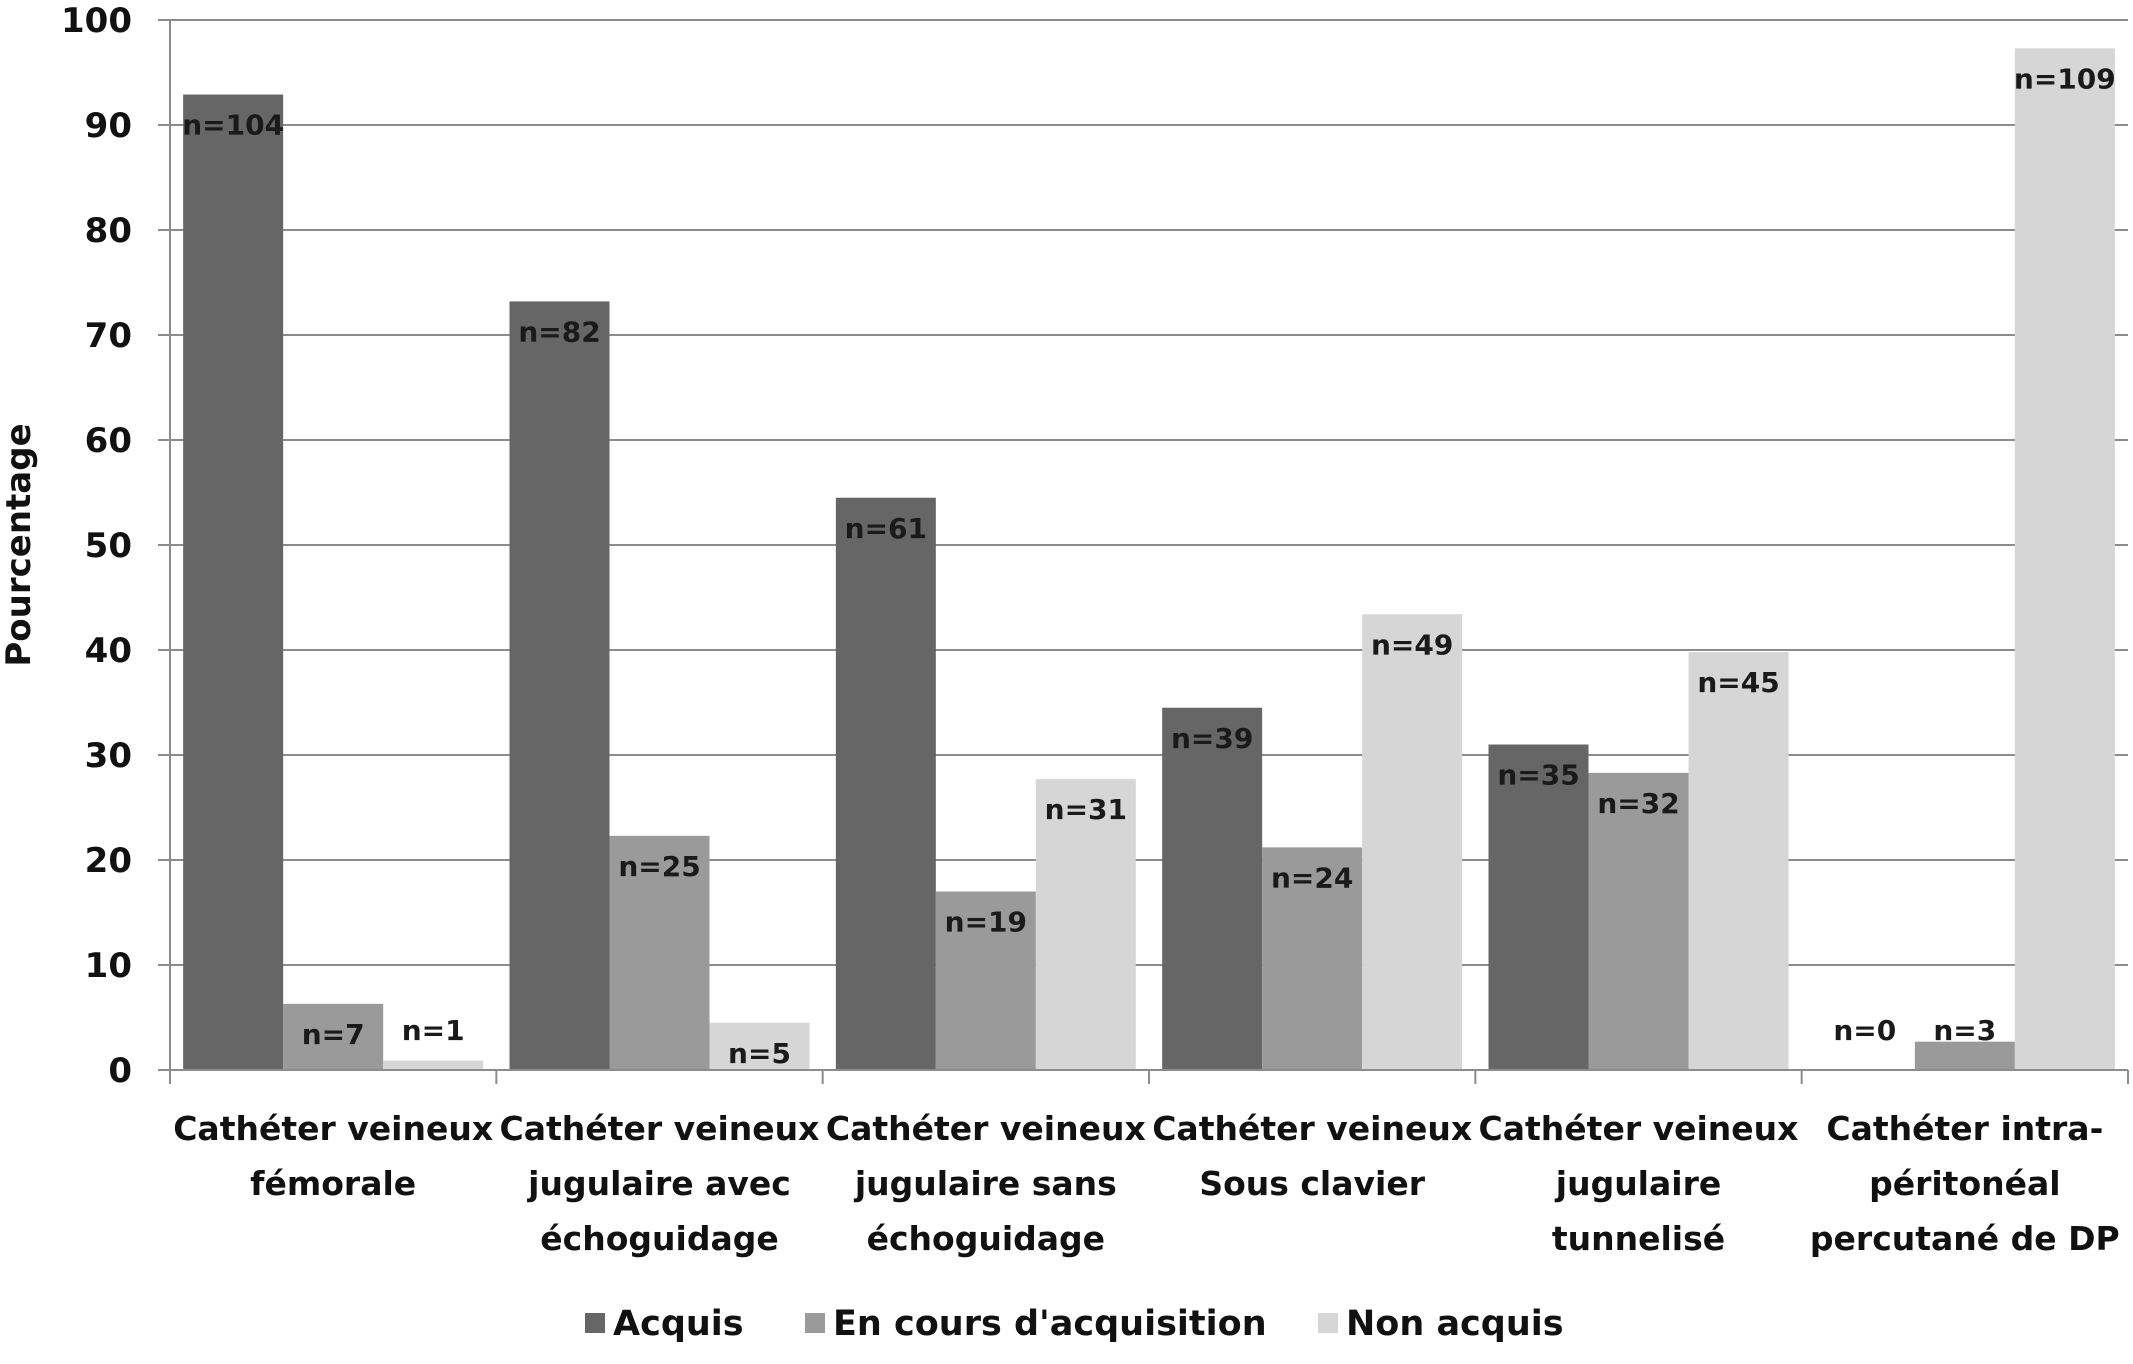 This screenshot has height=1364, width=2133. Describe the element at coordinates (1637, 1183) in the screenshot. I see `x-category-label: jugulaire` at that location.